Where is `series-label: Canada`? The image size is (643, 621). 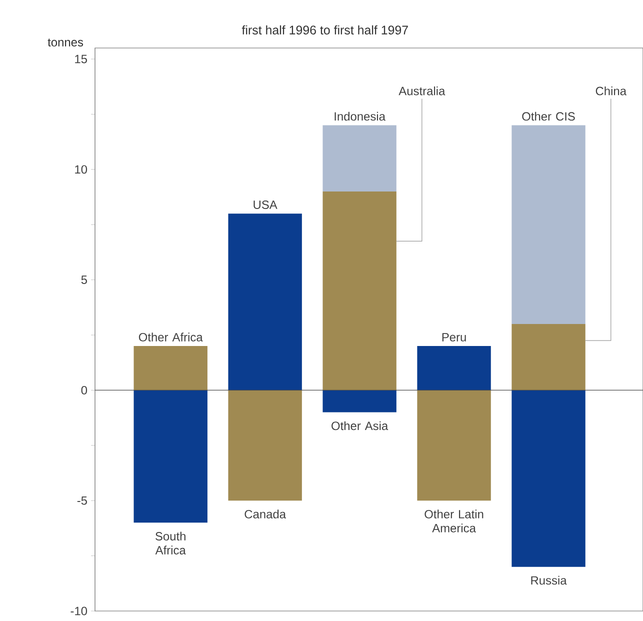
series-label: Canada is located at coordinates (265, 514).